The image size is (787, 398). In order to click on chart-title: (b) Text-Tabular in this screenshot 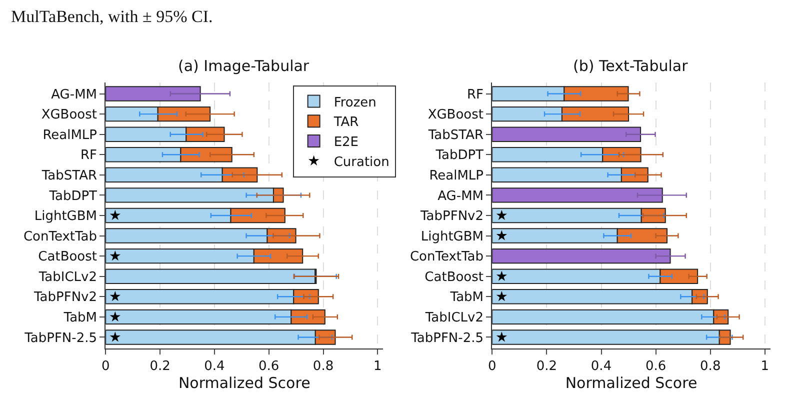, I will do `click(631, 66)`.